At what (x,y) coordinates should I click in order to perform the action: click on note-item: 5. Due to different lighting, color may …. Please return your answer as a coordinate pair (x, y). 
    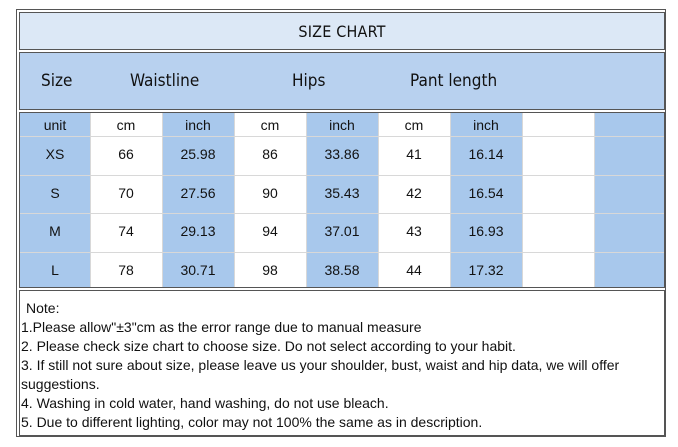
    Looking at the image, I should click on (252, 422).